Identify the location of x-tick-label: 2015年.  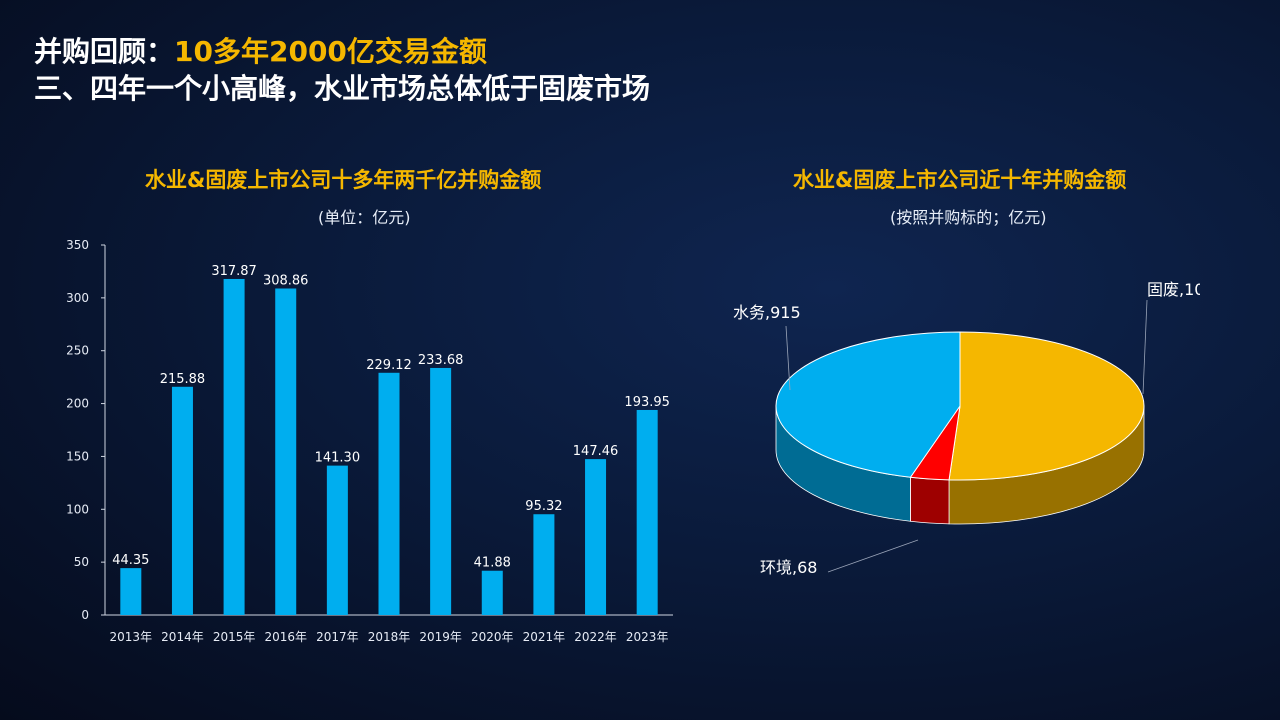
(234, 637).